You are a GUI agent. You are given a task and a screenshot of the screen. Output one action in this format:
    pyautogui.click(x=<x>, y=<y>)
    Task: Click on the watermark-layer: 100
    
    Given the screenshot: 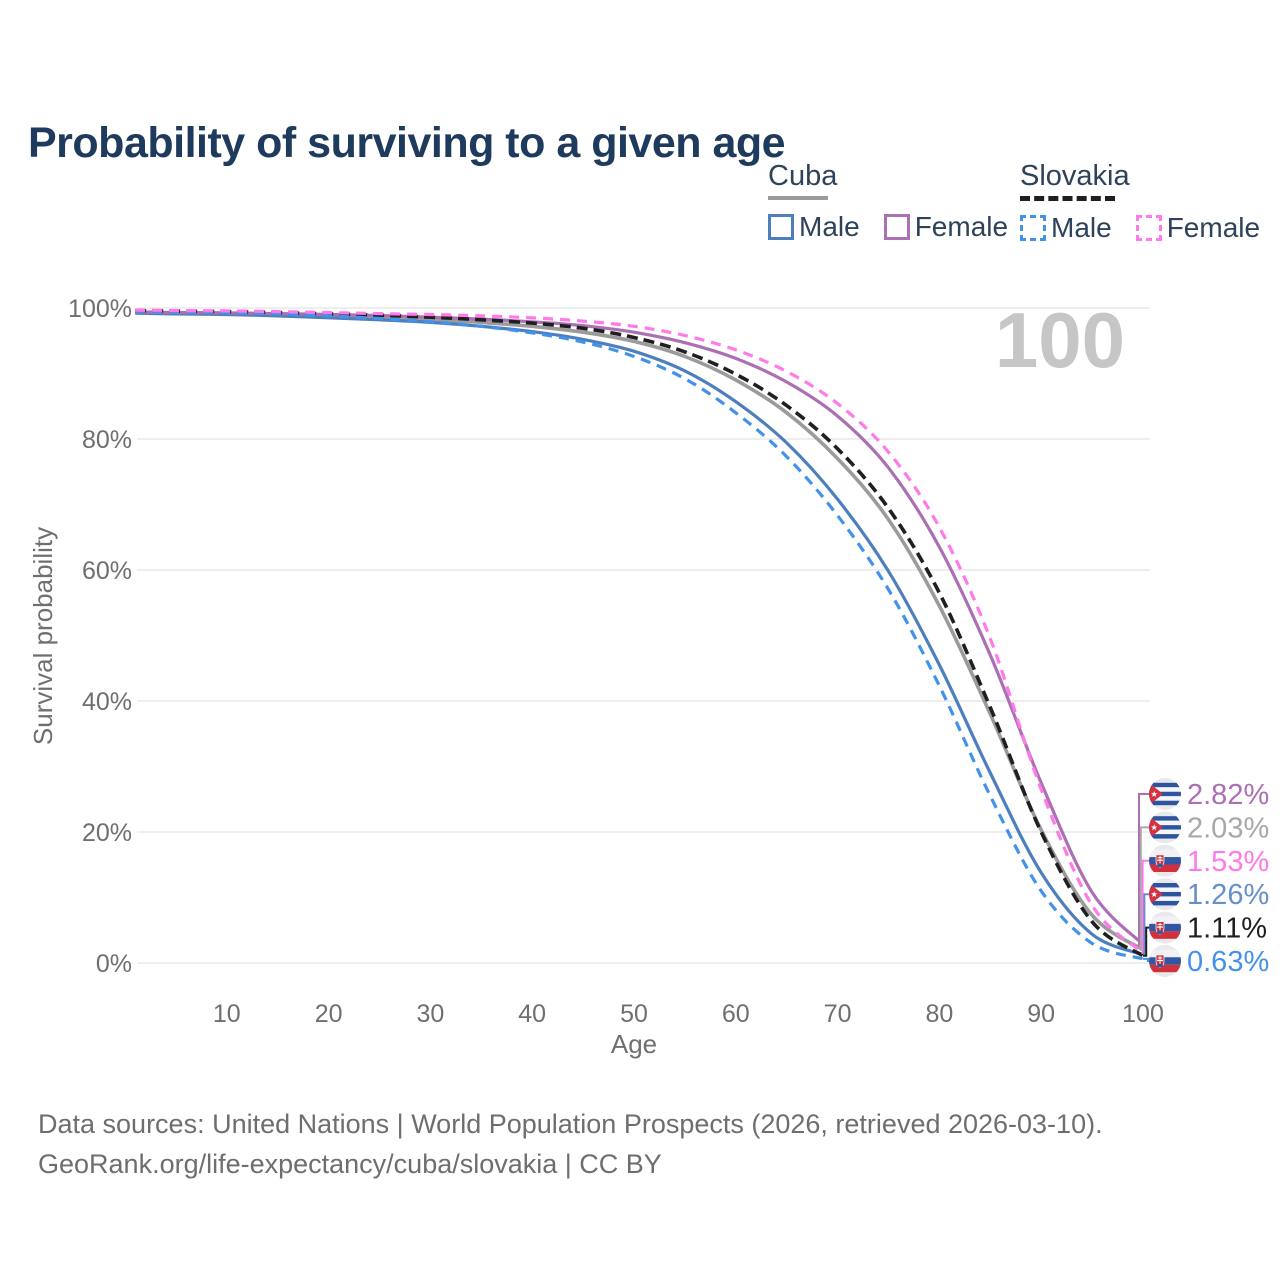 What is the action you would take?
    pyautogui.click(x=1060, y=340)
    